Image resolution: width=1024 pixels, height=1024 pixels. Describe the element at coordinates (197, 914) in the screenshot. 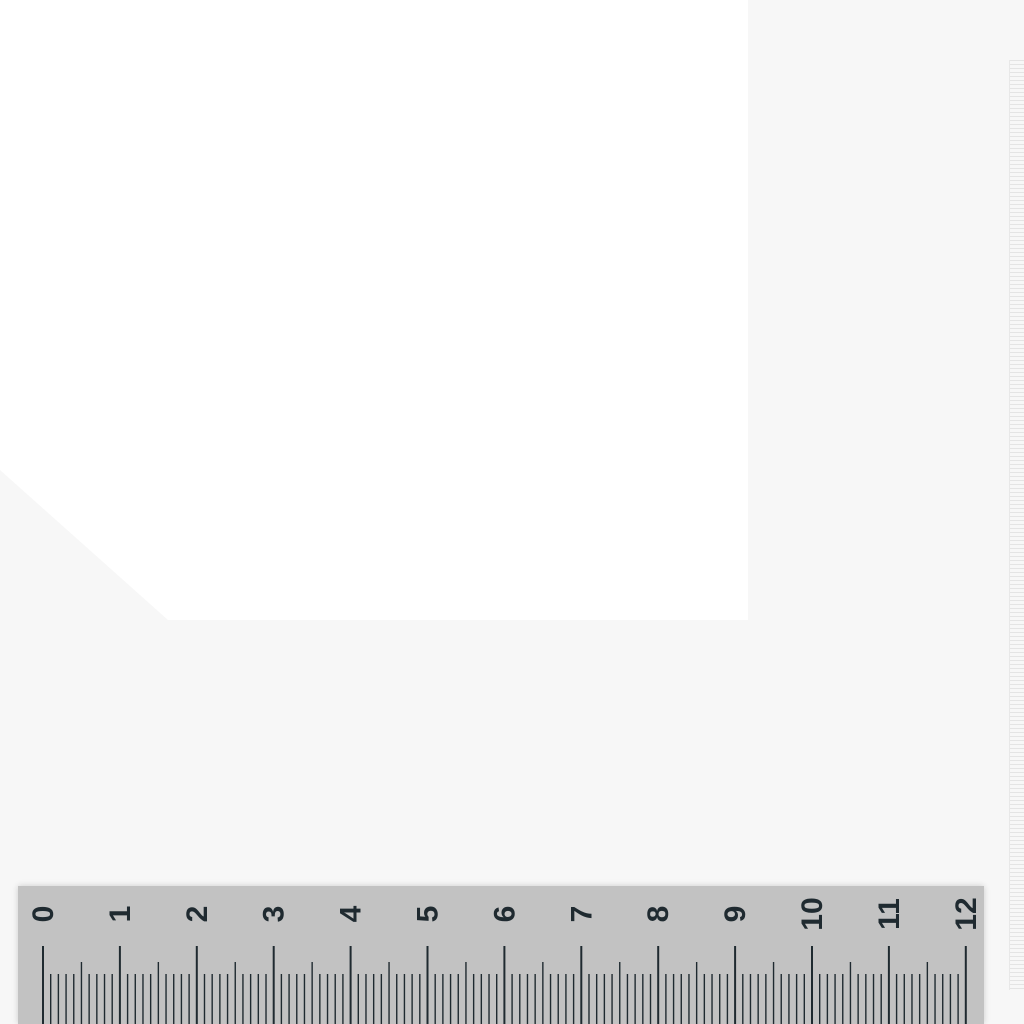

I see `ruler-label: 2` at that location.